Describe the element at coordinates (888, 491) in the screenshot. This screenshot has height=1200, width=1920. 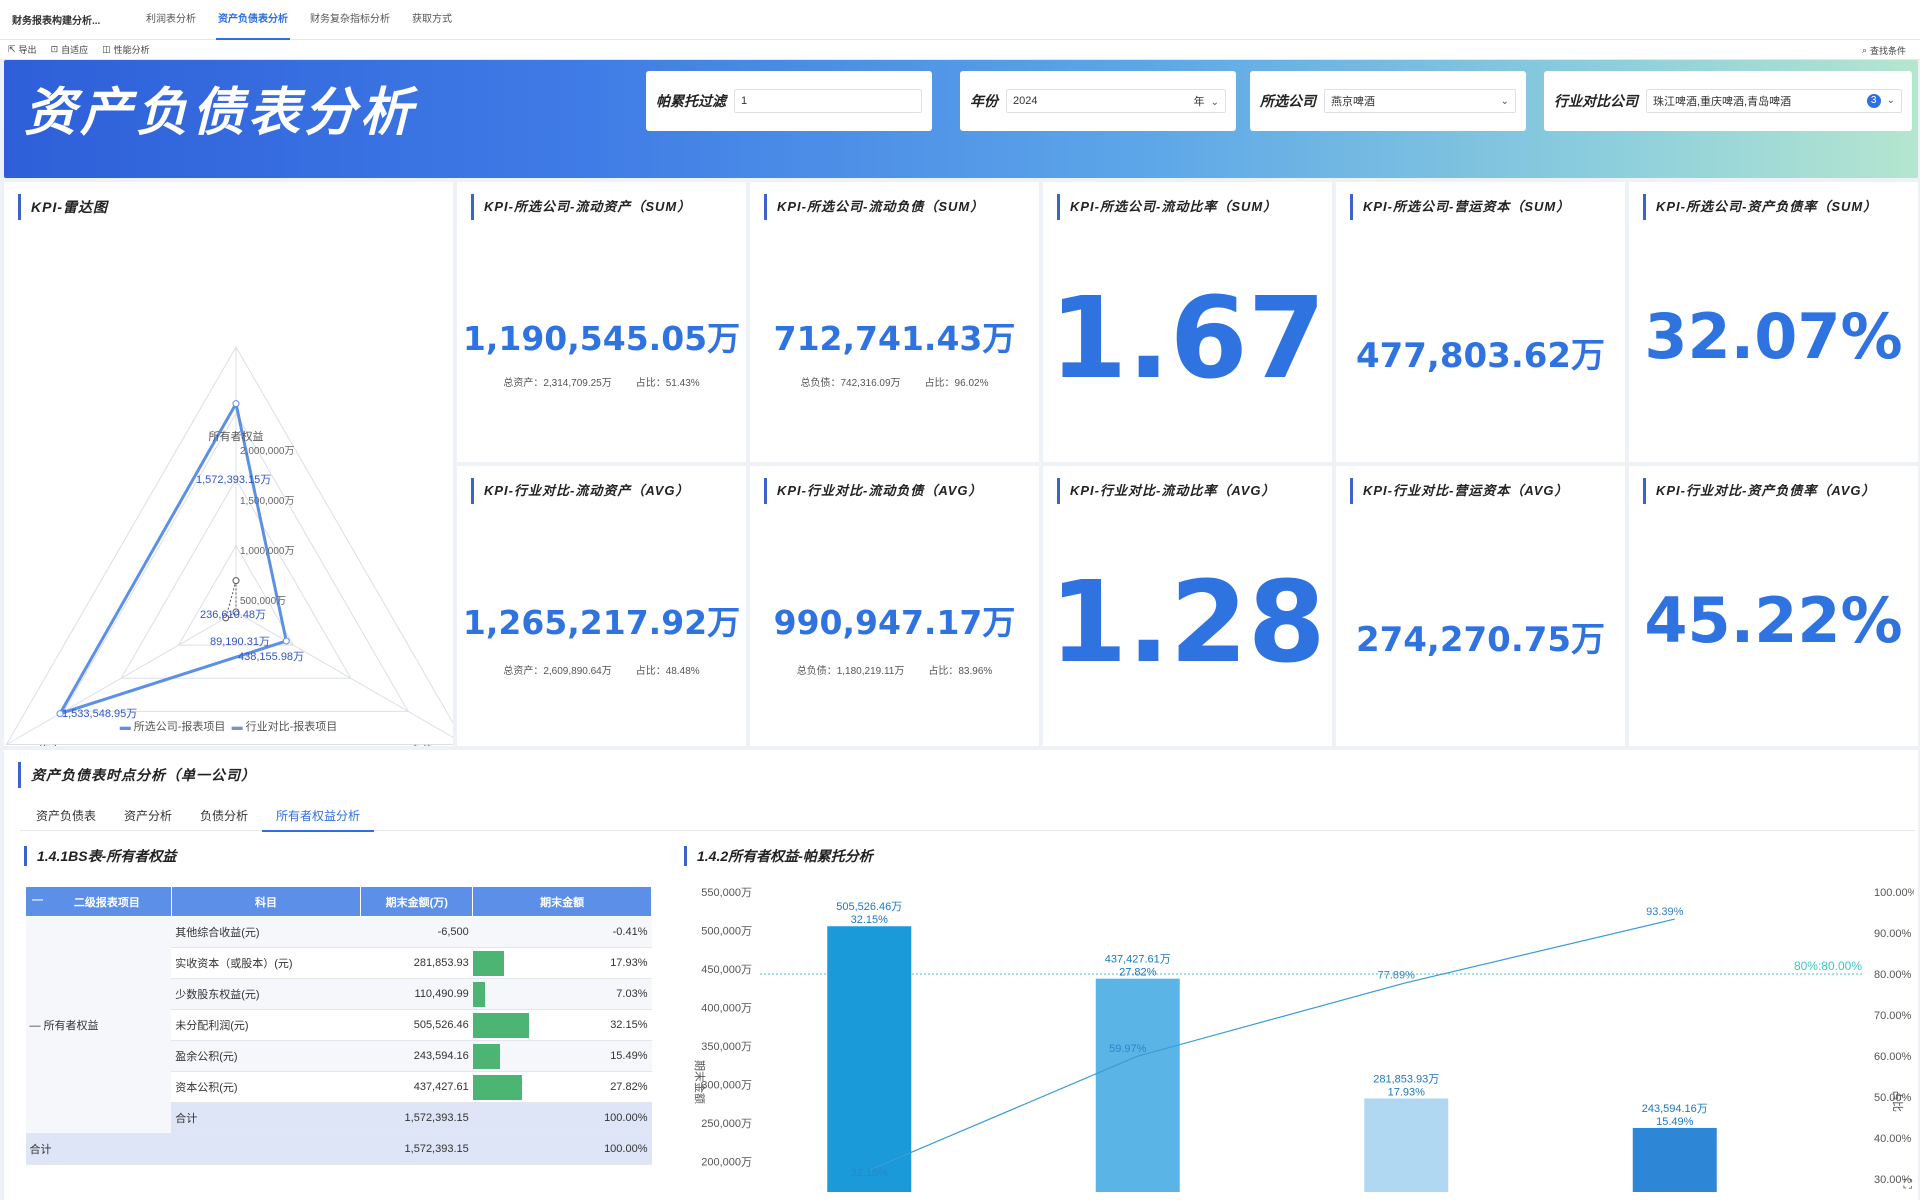
I see `kpi-title: KPI-行业对比-流动负债（AVG）` at that location.